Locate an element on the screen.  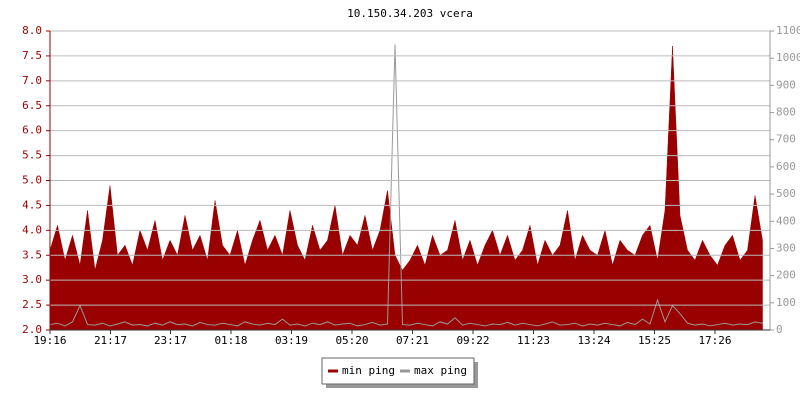
y2-tick-label: 900 is located at coordinates (786, 84).